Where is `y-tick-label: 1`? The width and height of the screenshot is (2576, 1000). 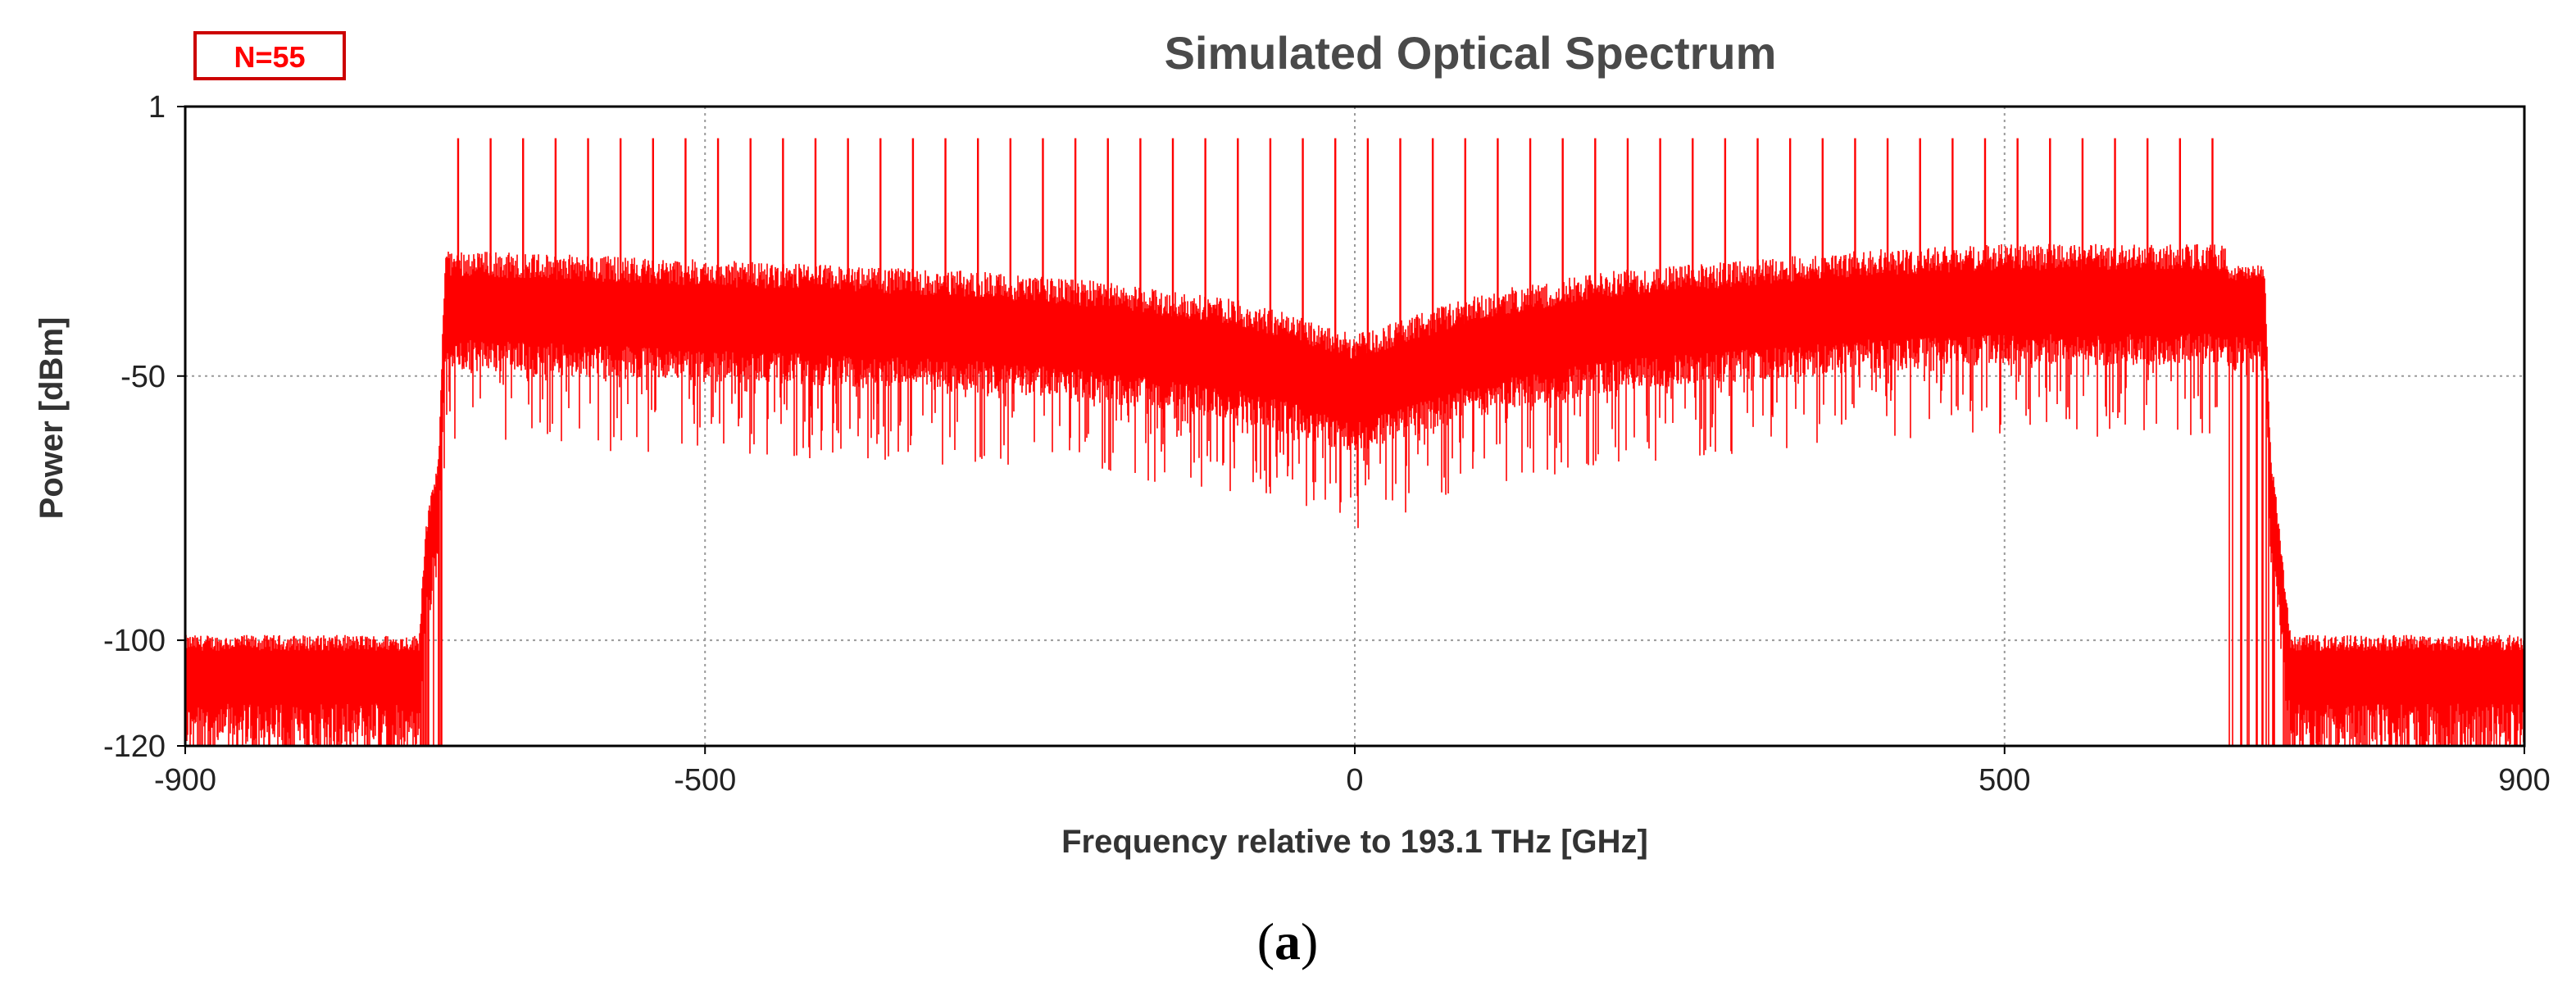 y-tick-label: 1 is located at coordinates (157, 108).